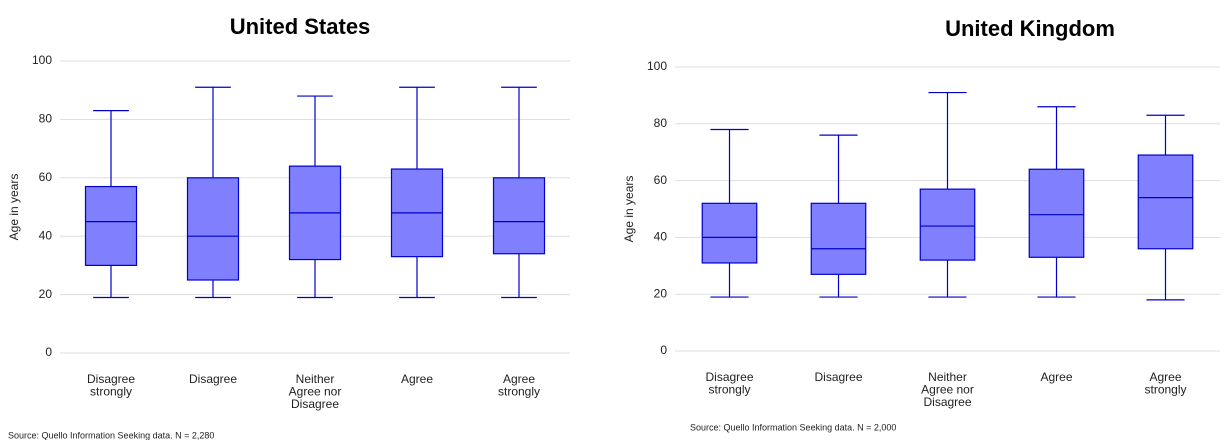 The height and width of the screenshot is (440, 1225). Describe the element at coordinates (300, 26) in the screenshot. I see `chart-title: United States` at that location.